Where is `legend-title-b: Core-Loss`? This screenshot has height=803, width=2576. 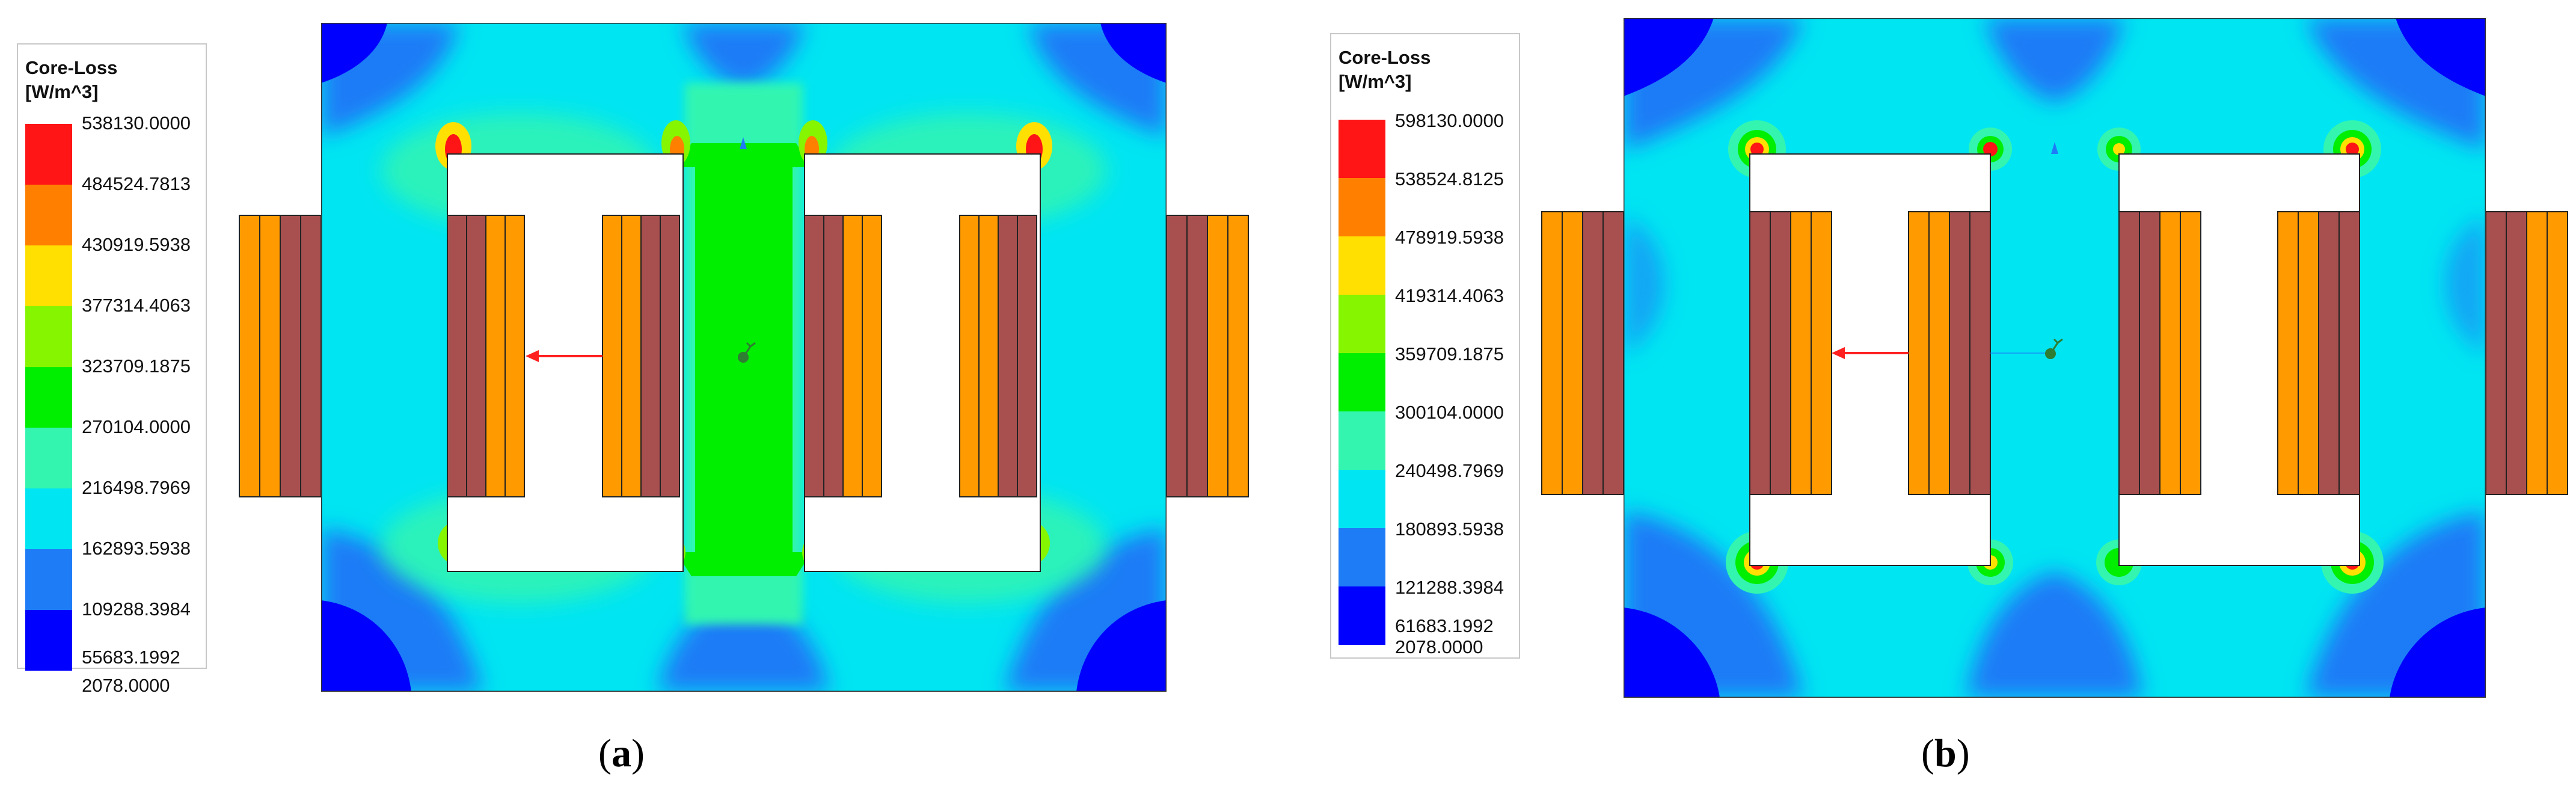 legend-title-b: Core-Loss is located at coordinates (1385, 57).